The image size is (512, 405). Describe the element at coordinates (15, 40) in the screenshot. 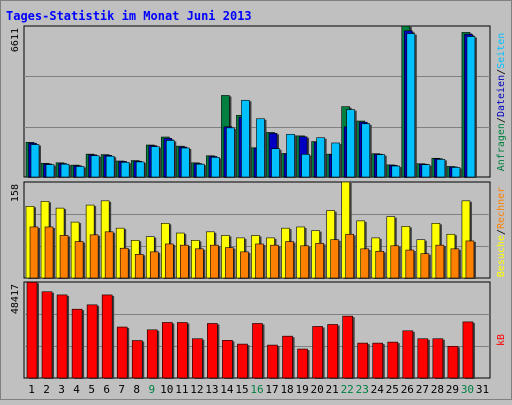

I see `requests-max-label: 6611` at that location.